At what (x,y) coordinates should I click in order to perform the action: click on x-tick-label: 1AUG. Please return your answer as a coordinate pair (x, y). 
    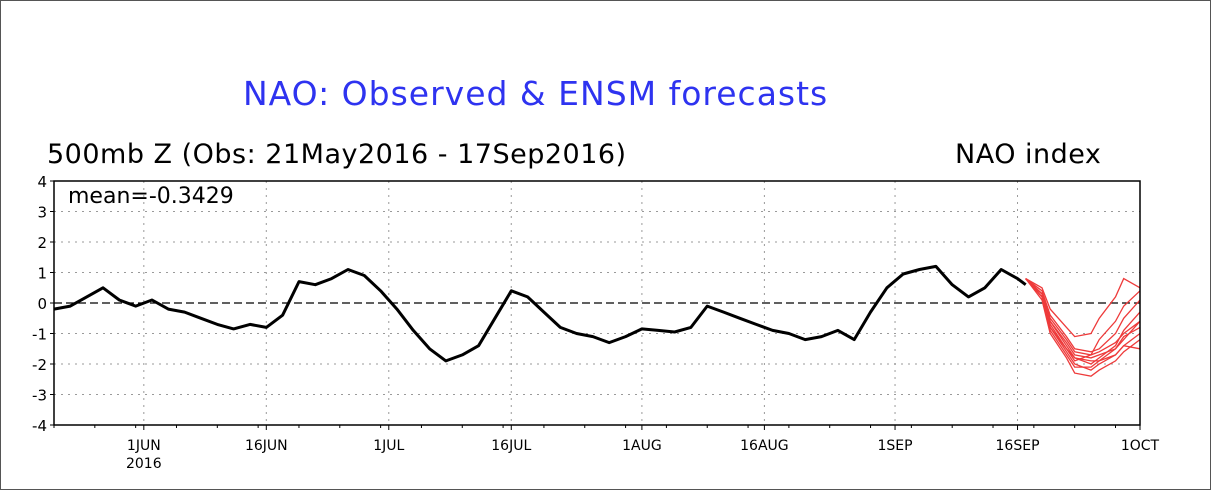
    Looking at the image, I should click on (642, 446).